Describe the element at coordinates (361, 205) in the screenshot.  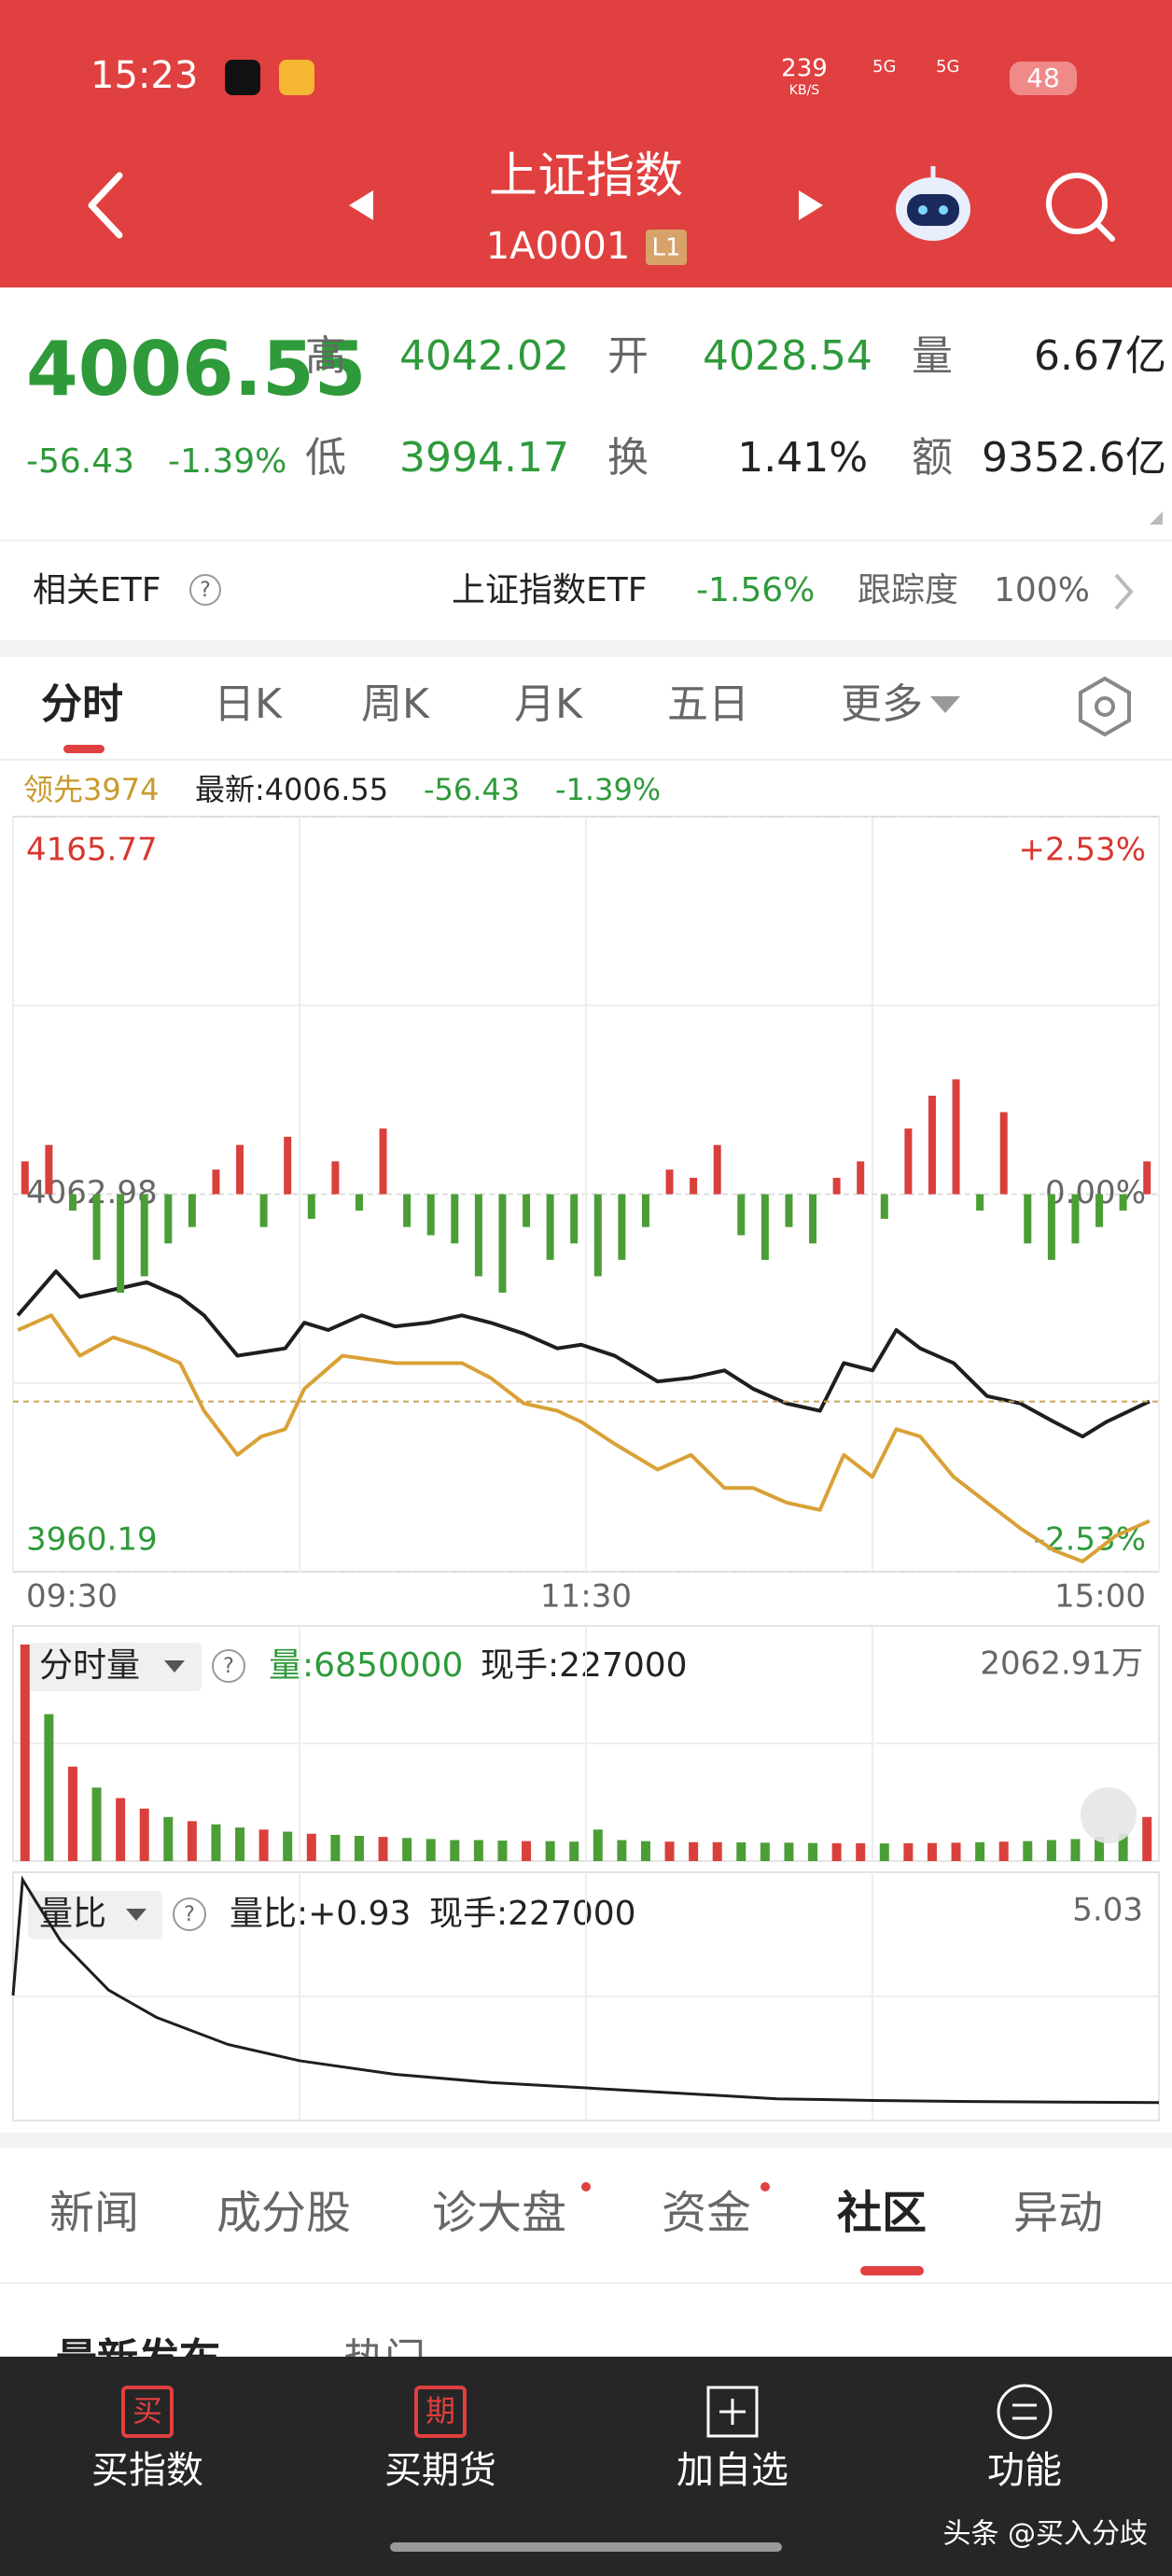
I see `prev-button` at that location.